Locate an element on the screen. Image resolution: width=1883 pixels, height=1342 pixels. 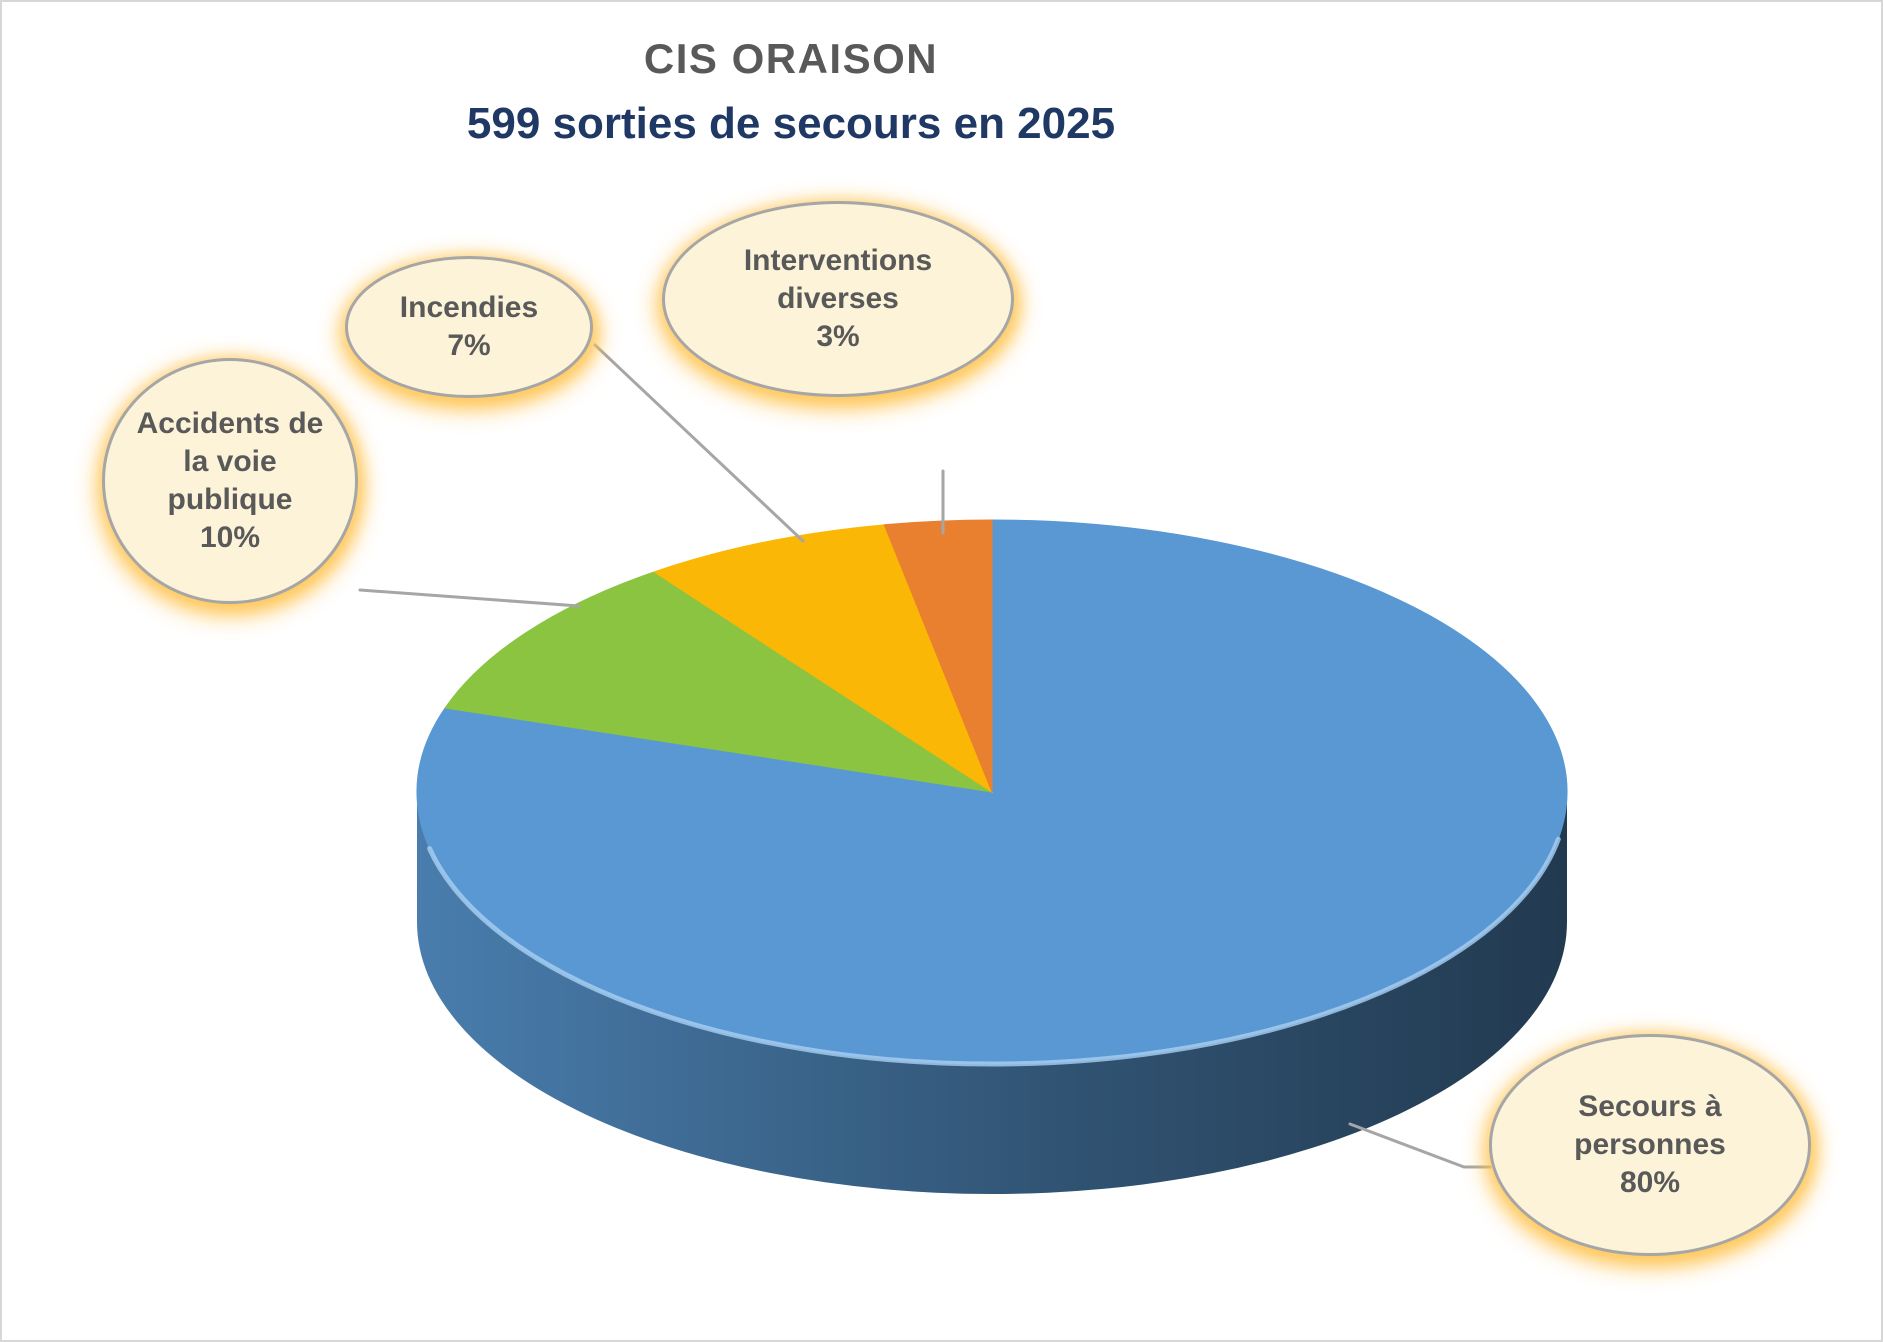
callout-percentage: 80% is located at coordinates (1650, 1182).